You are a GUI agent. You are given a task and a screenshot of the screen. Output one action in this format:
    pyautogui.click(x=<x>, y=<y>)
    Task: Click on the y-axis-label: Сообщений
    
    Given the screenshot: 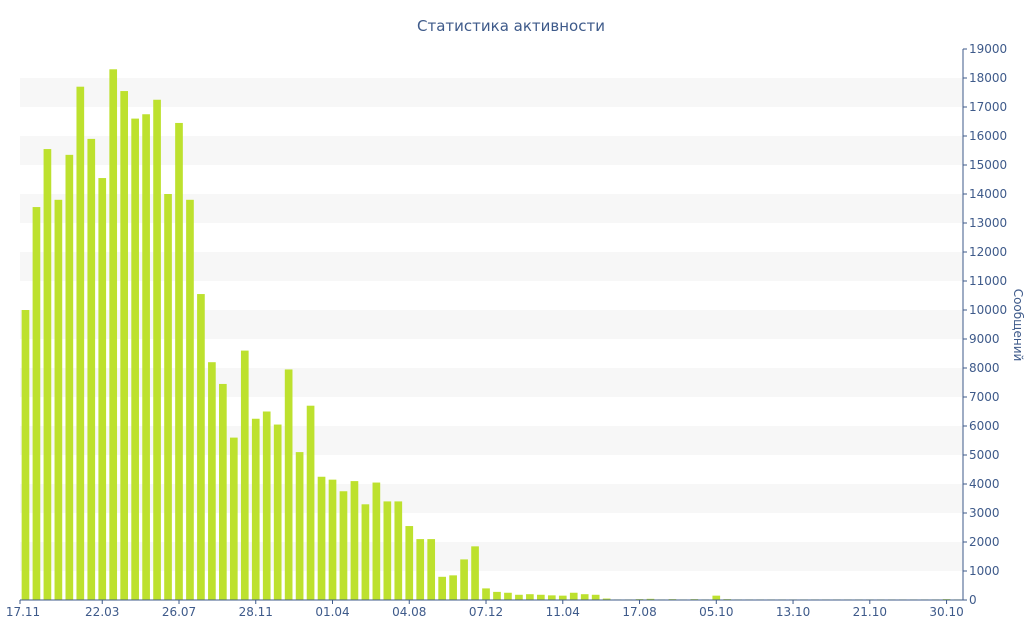 What is the action you would take?
    pyautogui.click(x=1017, y=325)
    